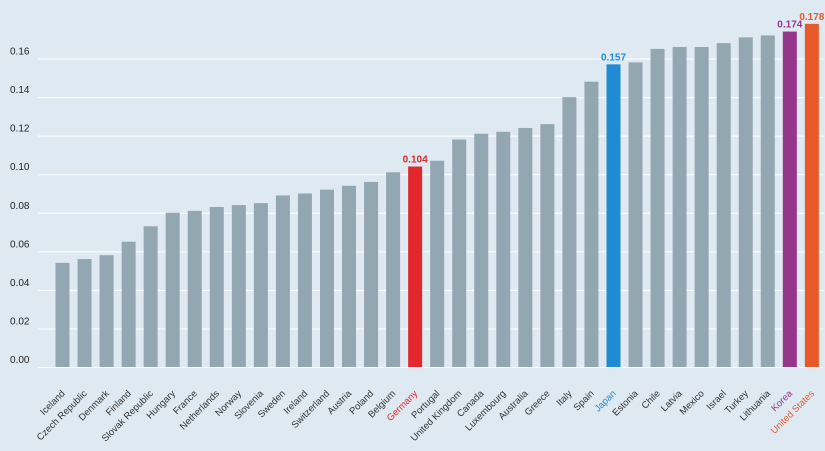  Describe the element at coordinates (326, 278) in the screenshot. I see `bar-switzerland` at that location.